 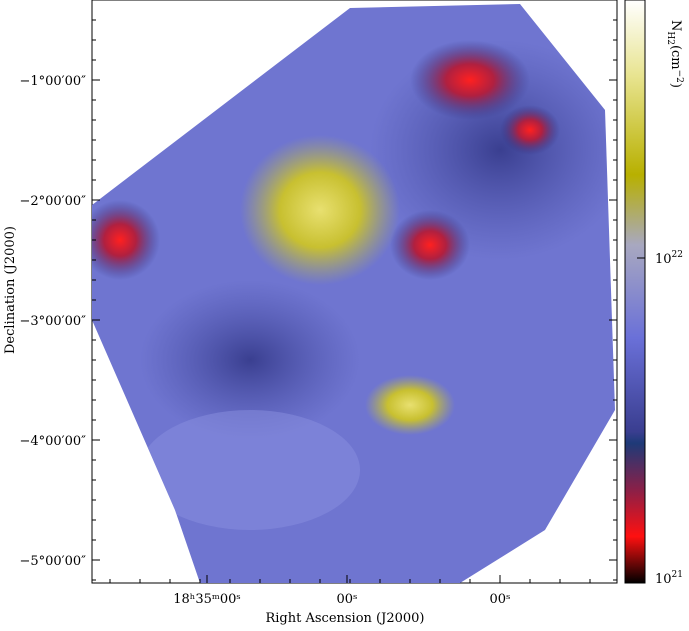 What do you see at coordinates (52, 321) in the screenshot?
I see `y-tick-label: −3°00′00″` at bounding box center [52, 321].